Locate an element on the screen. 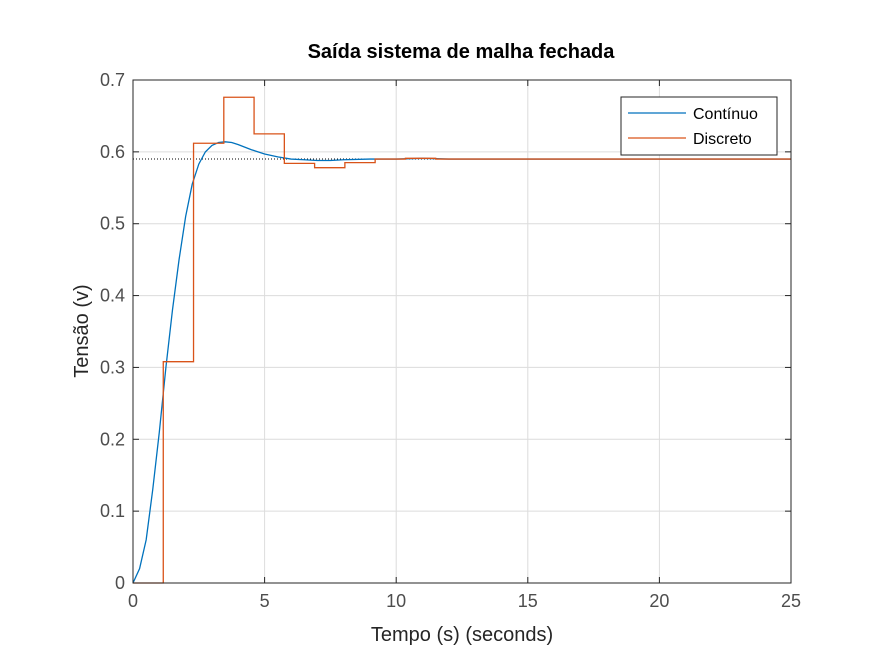 This screenshot has width=875, height=656. y-tick-label: 0.2 is located at coordinates (112, 439).